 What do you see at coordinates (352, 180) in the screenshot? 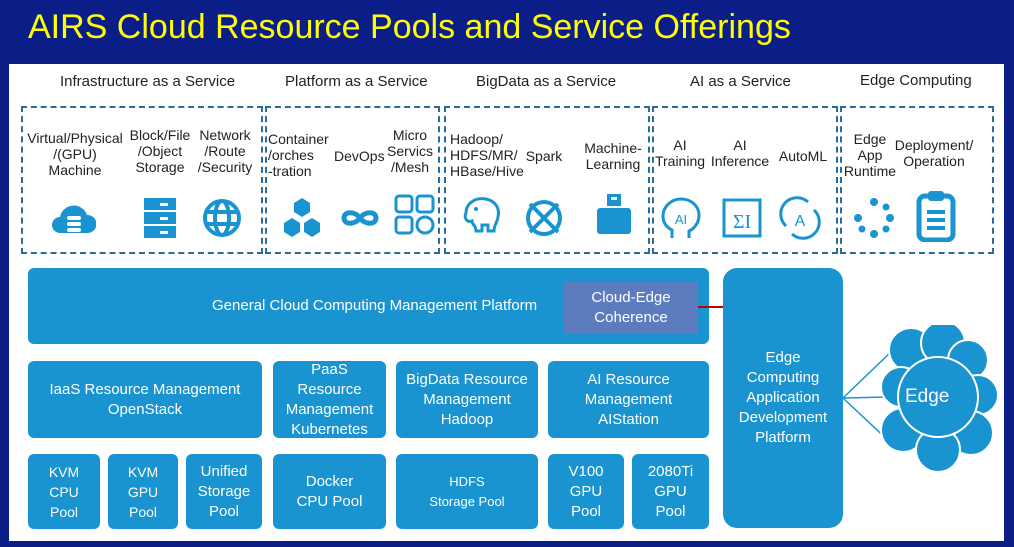
I see `group-paas` at bounding box center [352, 180].